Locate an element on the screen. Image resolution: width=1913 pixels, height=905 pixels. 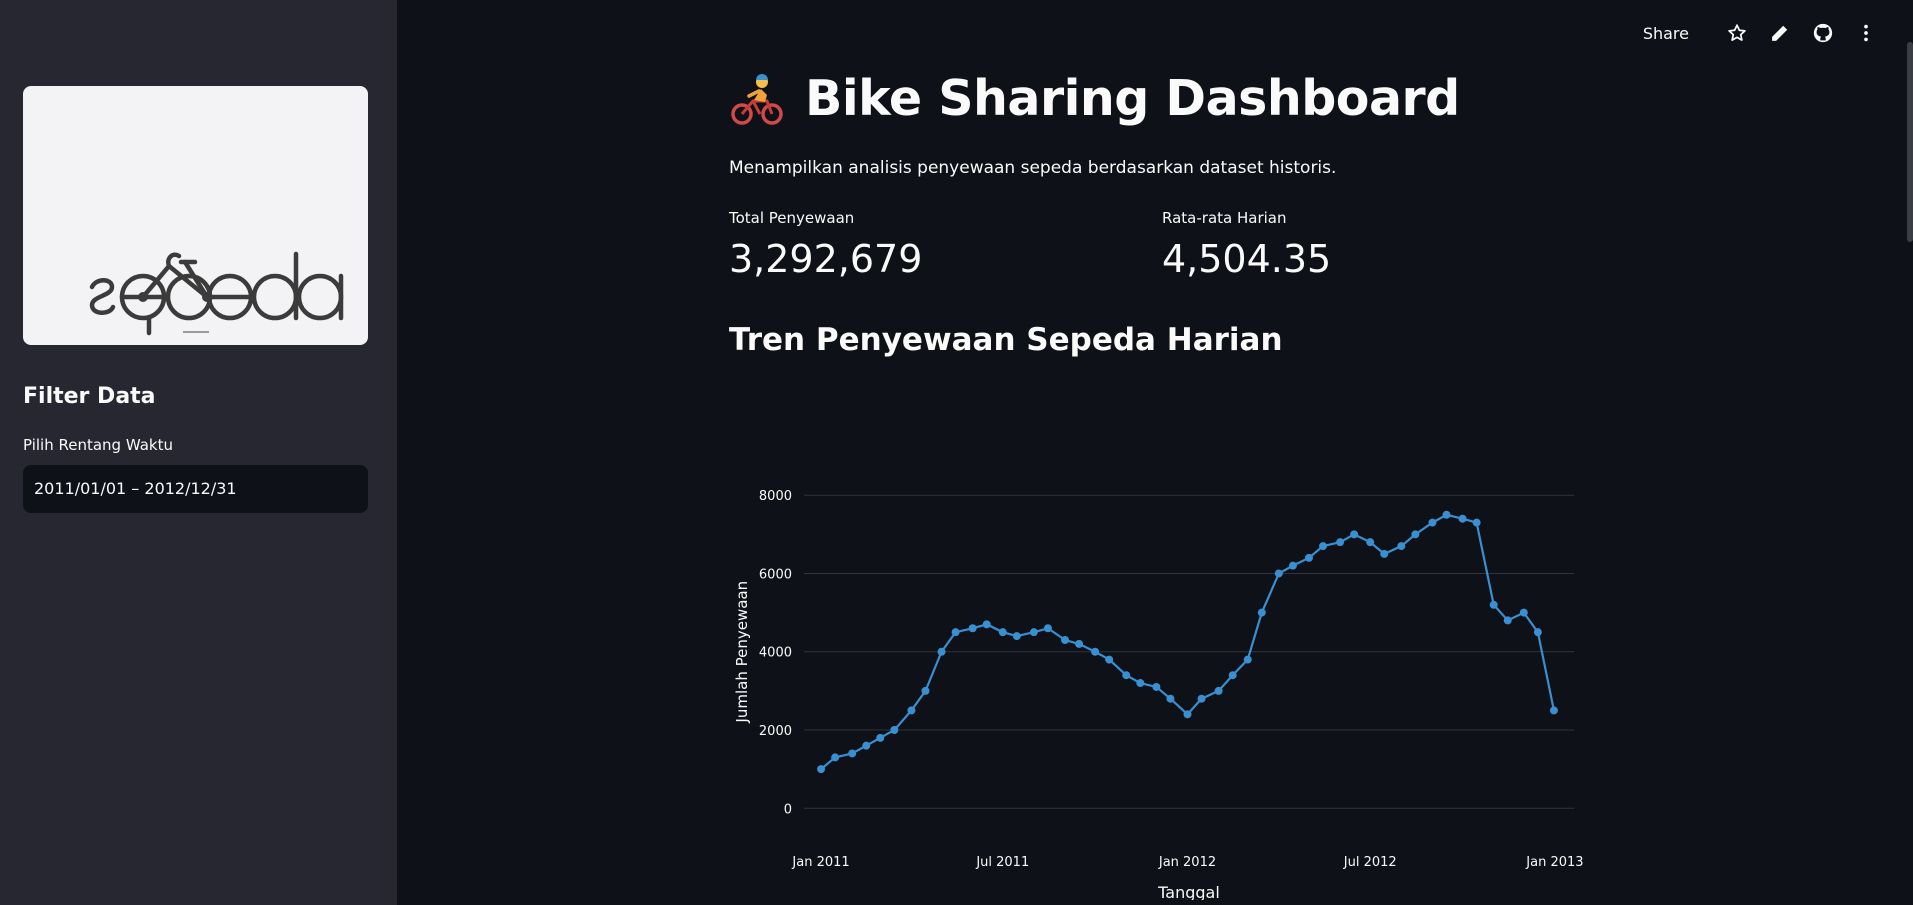
scrollbar is located at coordinates (1910, 142).